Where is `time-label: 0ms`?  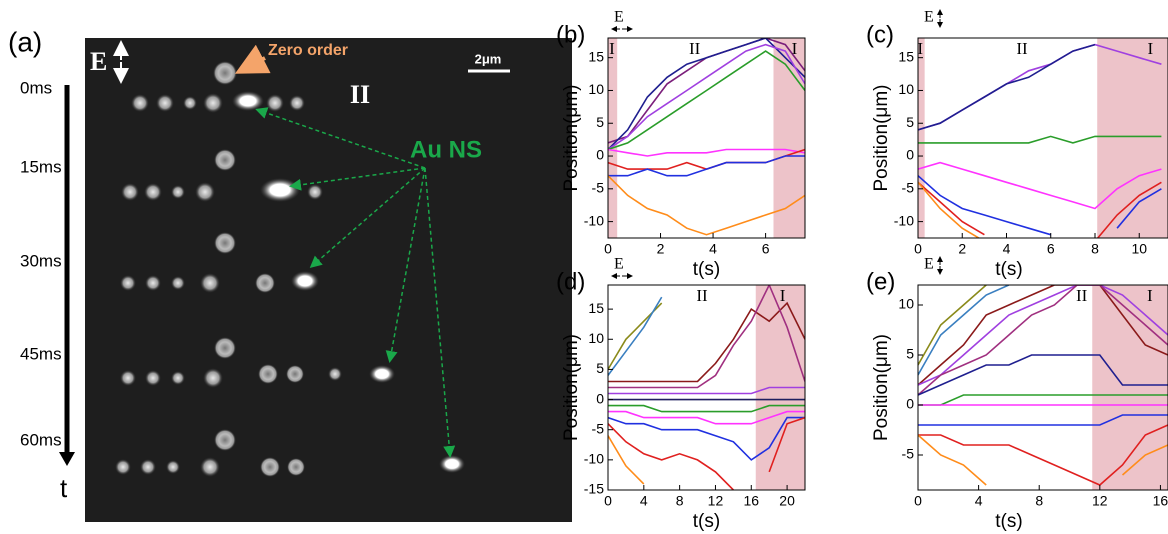 time-label: 0ms is located at coordinates (36, 87).